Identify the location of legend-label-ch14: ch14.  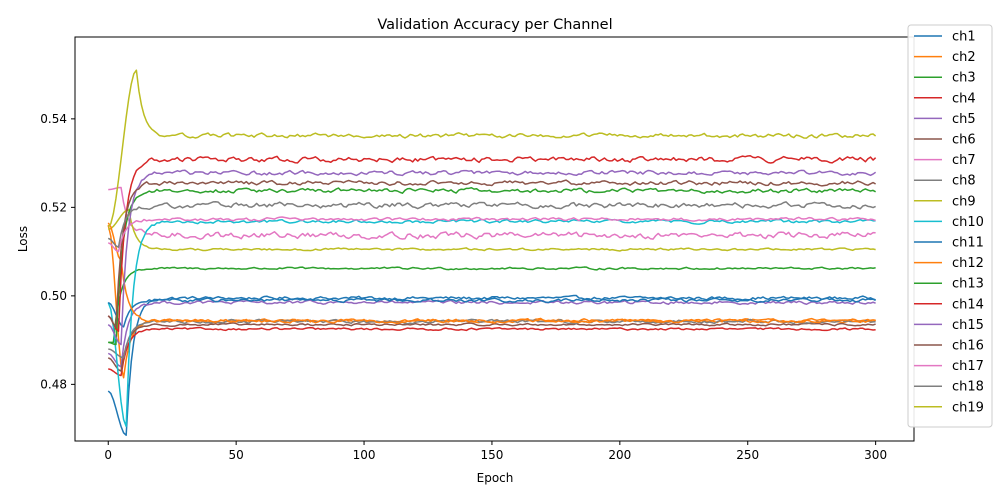
(968, 304).